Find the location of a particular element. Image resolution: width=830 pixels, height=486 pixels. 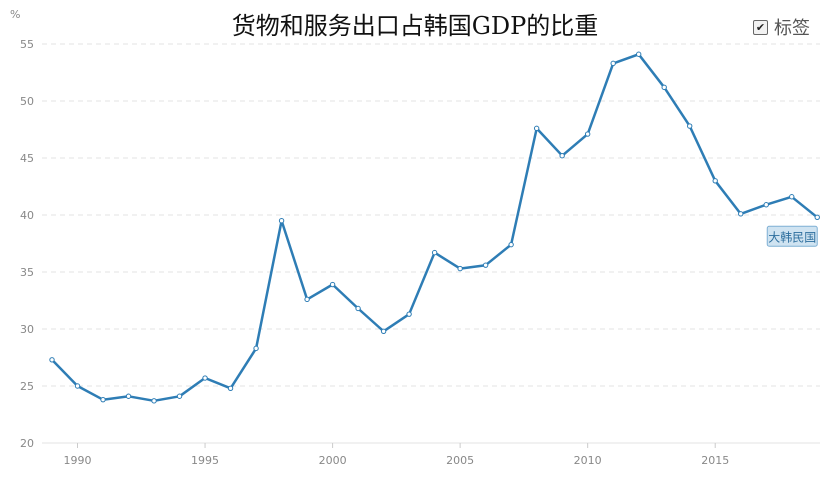

data-point-1998 is located at coordinates (281, 221).